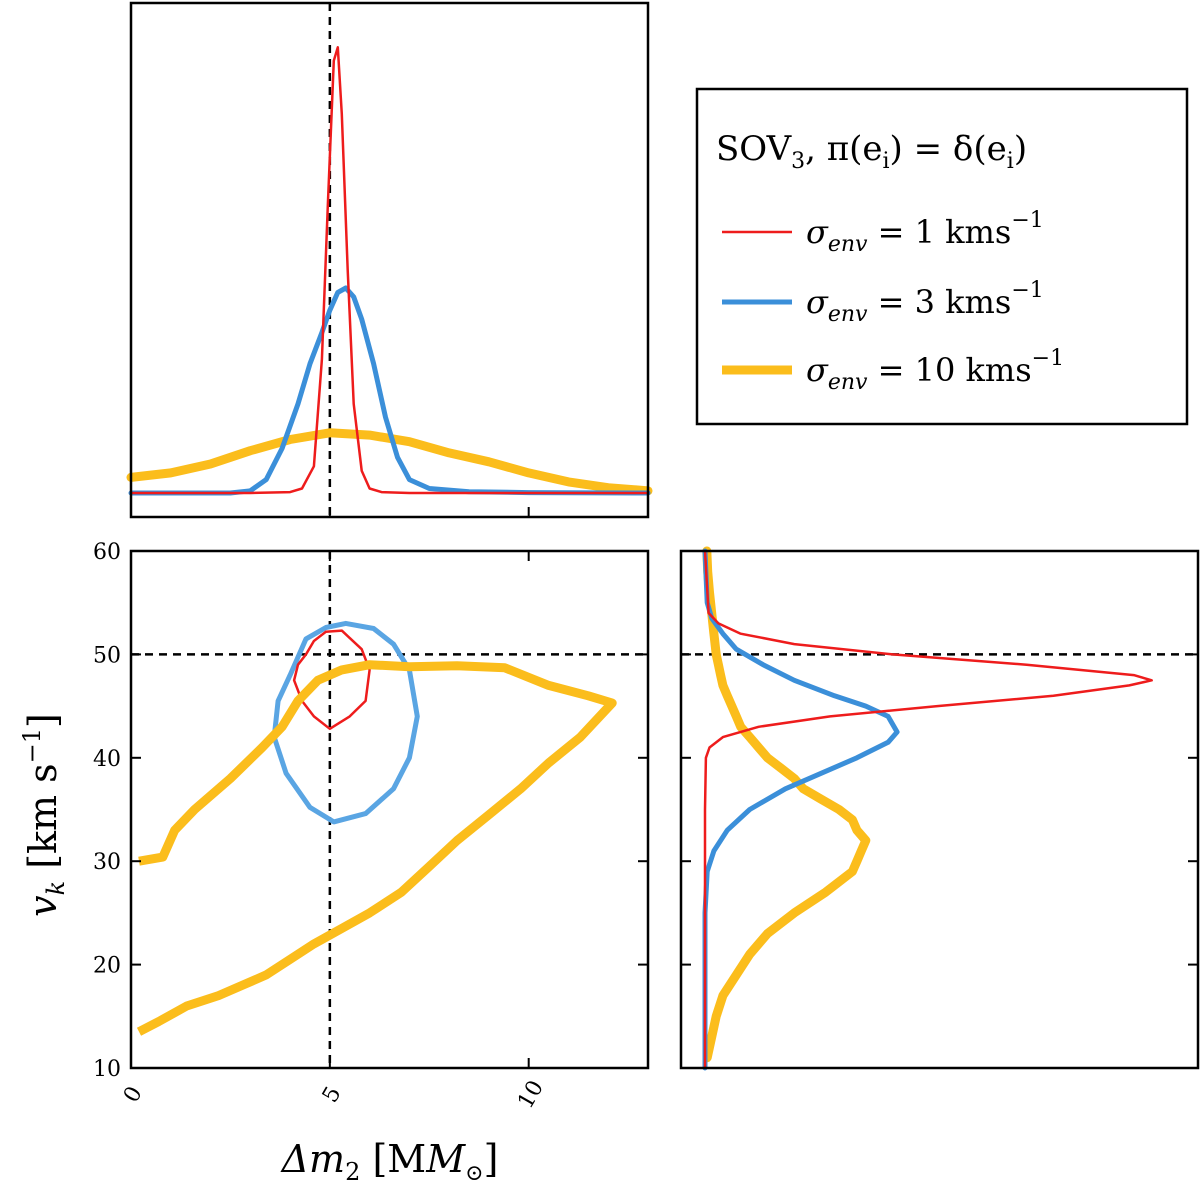  Describe the element at coordinates (925, 302) in the screenshot. I see `legend-label-sigma-3: σenv = 3 kms−1` at that location.